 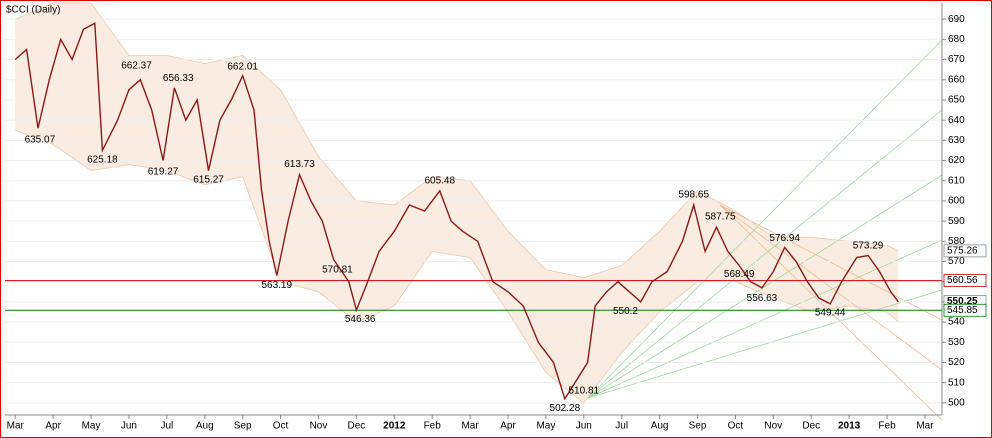 What do you see at coordinates (136, 66) in the screenshot?
I see `annotation: 662.37` at bounding box center [136, 66].